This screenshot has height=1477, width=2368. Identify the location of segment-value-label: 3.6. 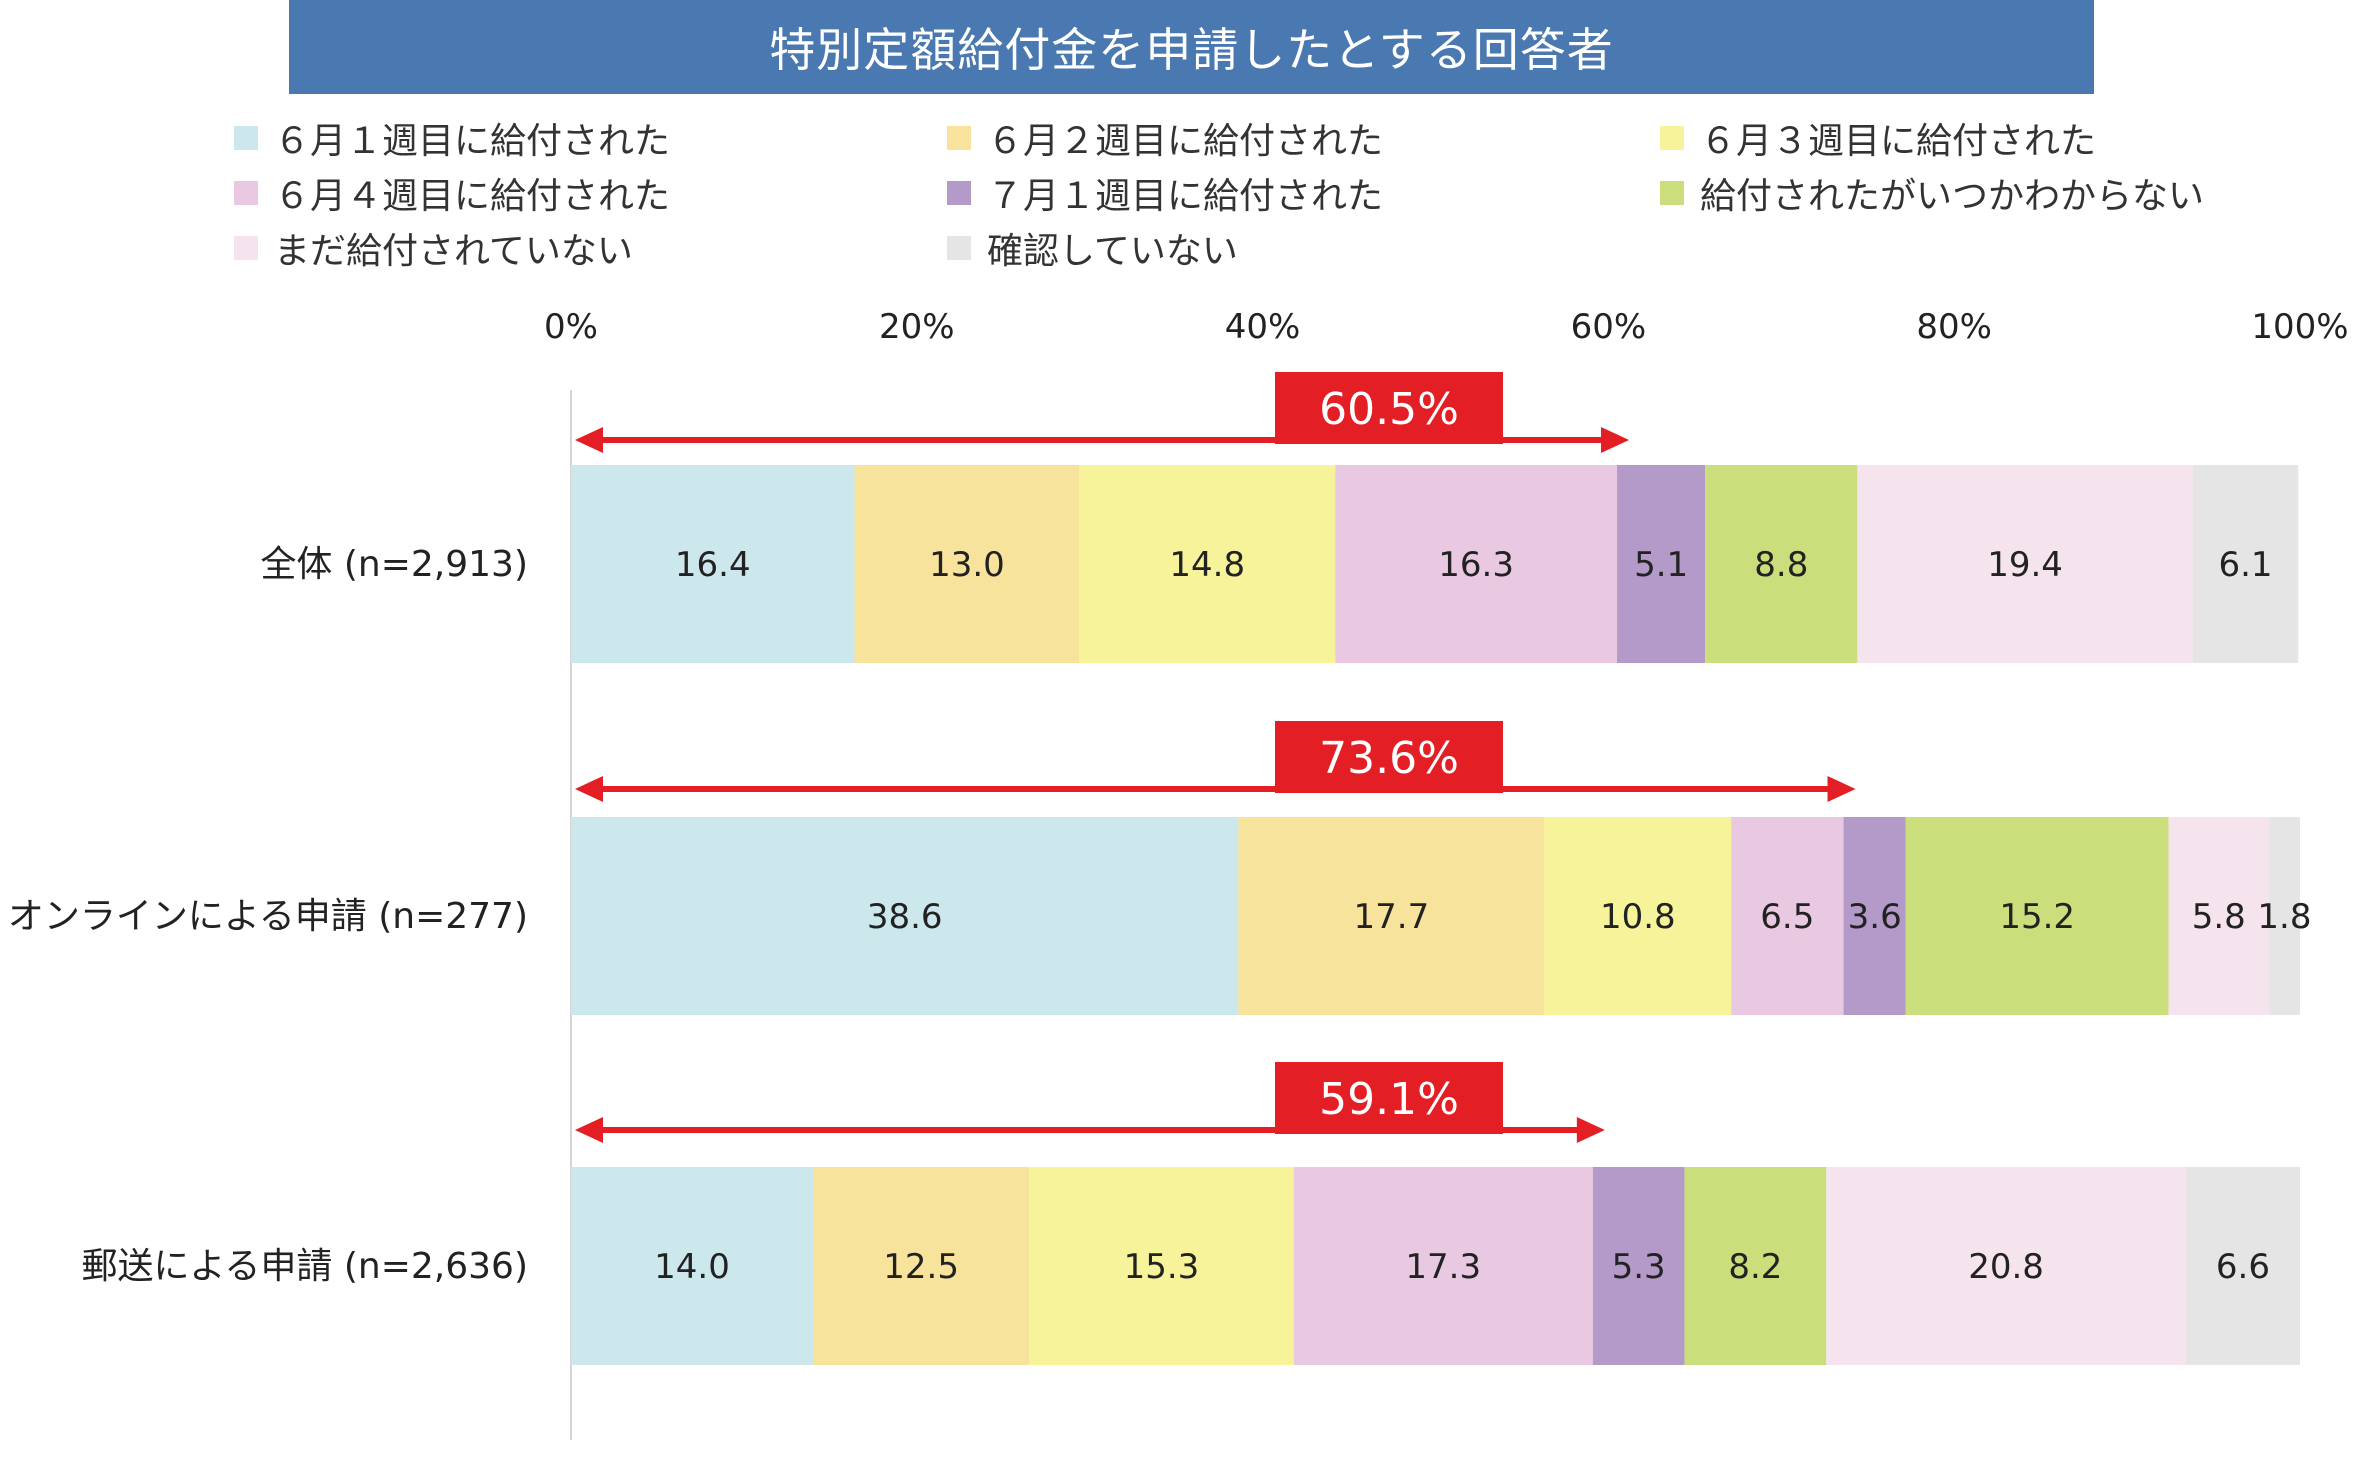
(1875, 917).